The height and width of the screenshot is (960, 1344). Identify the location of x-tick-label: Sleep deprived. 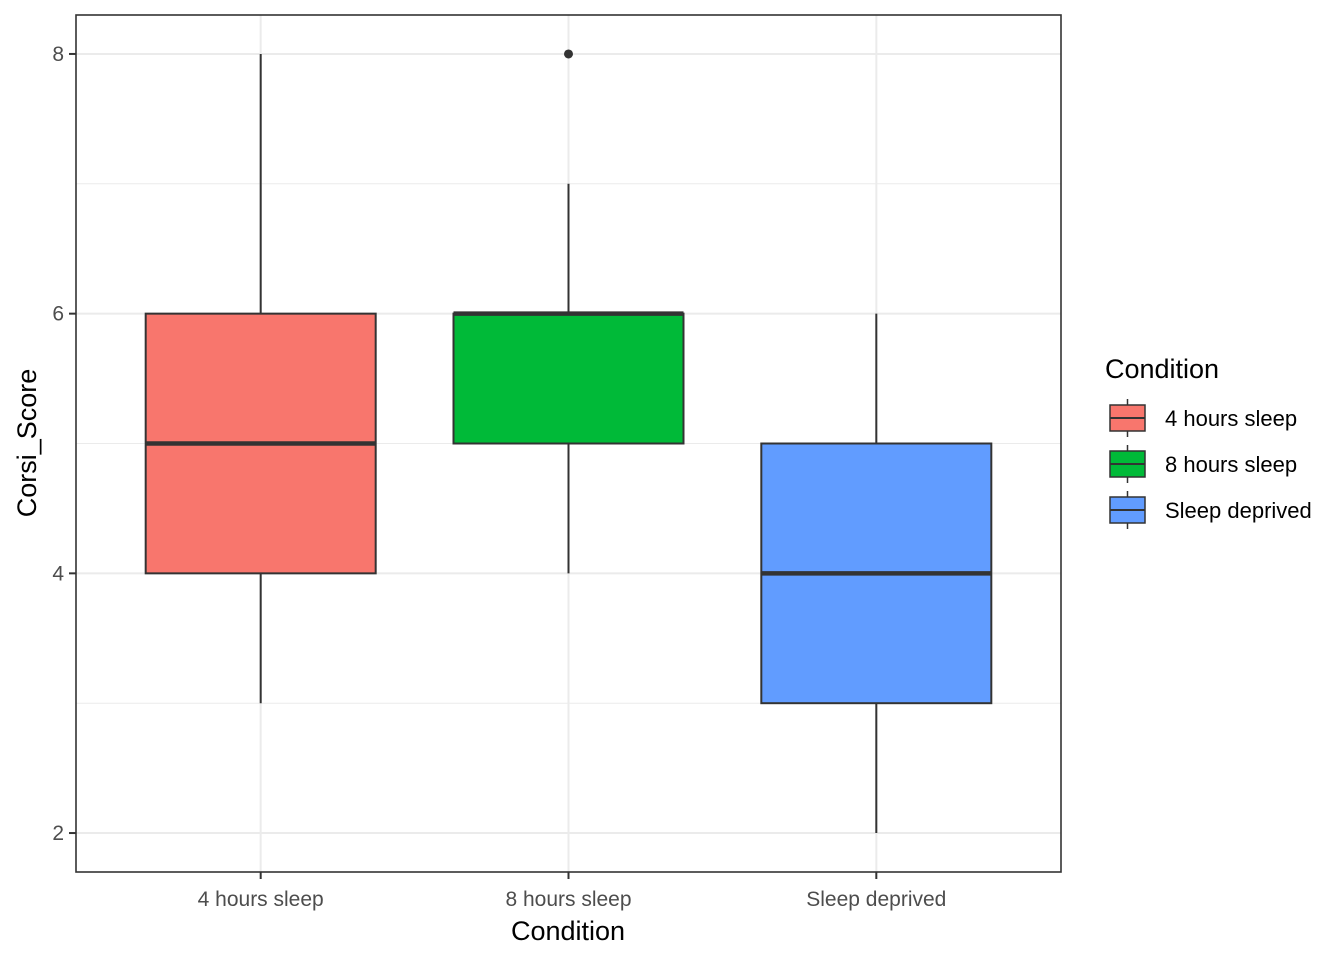
(876, 899).